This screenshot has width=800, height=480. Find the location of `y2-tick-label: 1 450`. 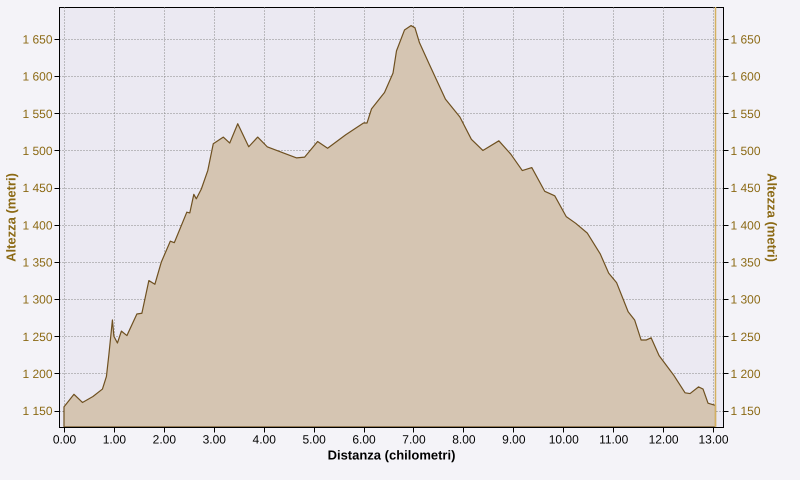

y2-tick-label: 1 450 is located at coordinates (745, 188).